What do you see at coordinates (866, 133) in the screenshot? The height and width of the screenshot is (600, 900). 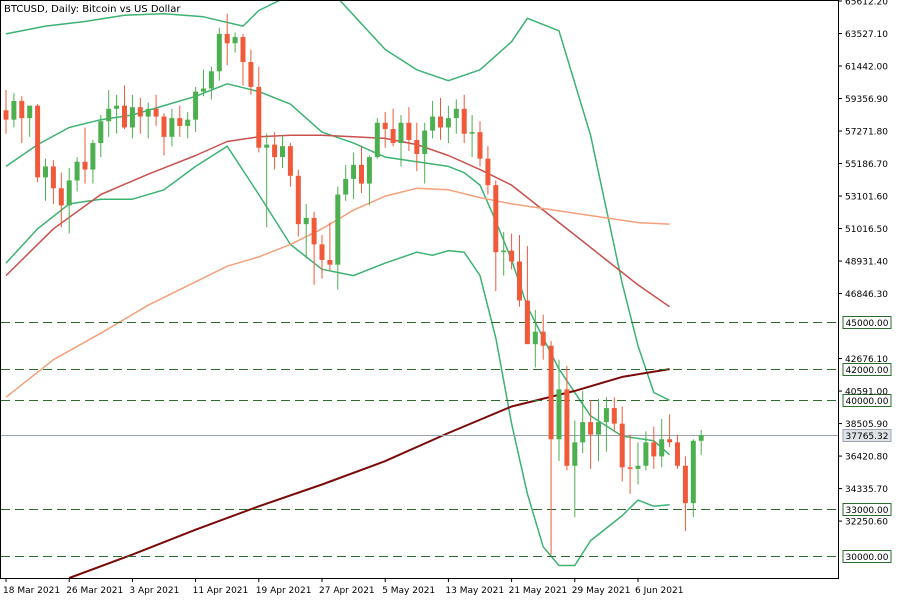 I see `y-tick-label: 57271.80` at bounding box center [866, 133].